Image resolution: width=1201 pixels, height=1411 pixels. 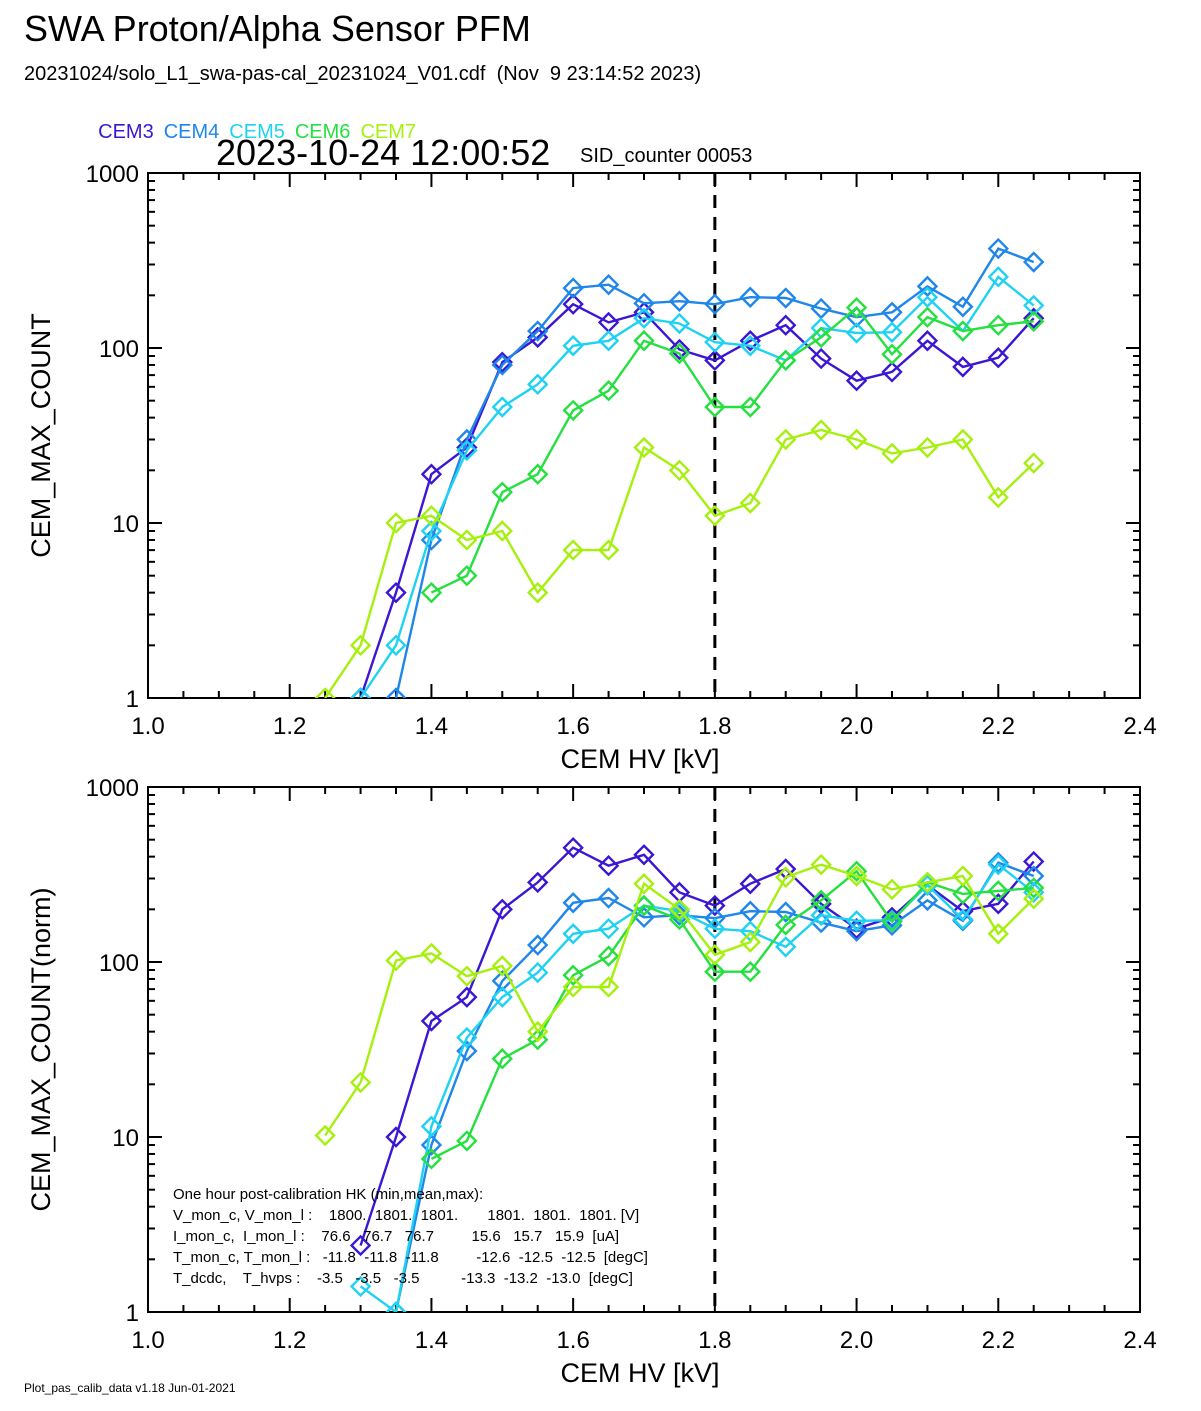 What do you see at coordinates (383, 152) in the screenshot?
I see `timestamp: 2023-10-24 12:00:52` at bounding box center [383, 152].